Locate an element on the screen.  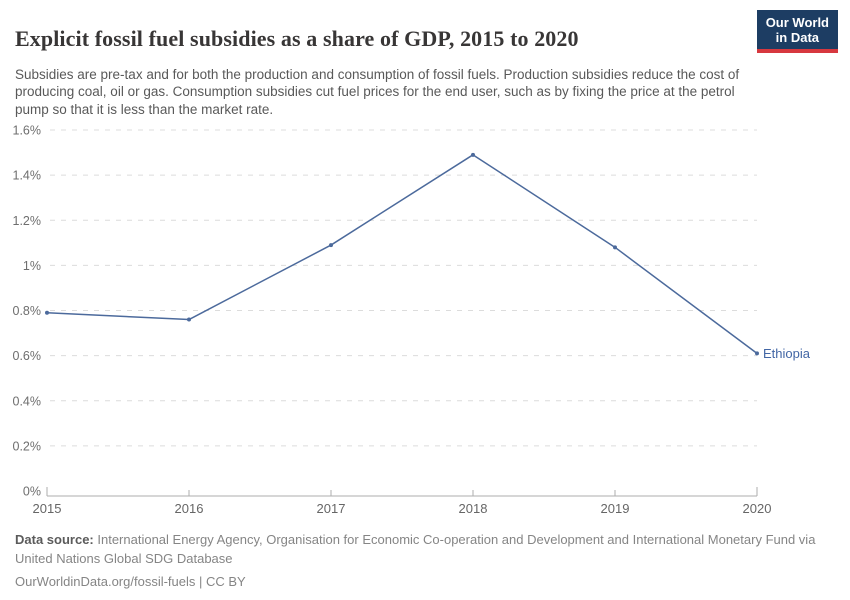
x-tick-label: 2015 is located at coordinates (47, 508).